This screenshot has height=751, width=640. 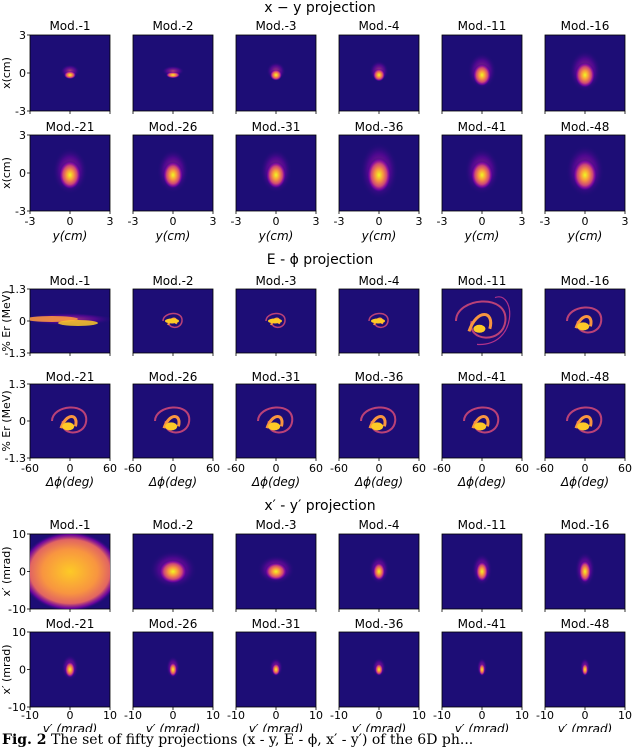 I want to click on section-title: x − y projection, so click(x=320, y=8).